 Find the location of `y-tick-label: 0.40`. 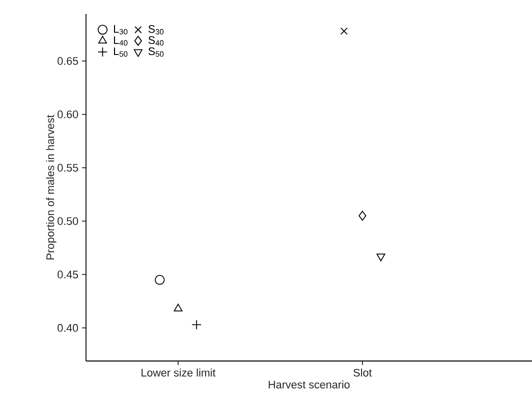

y-tick-label: 0.40 is located at coordinates (68, 328).